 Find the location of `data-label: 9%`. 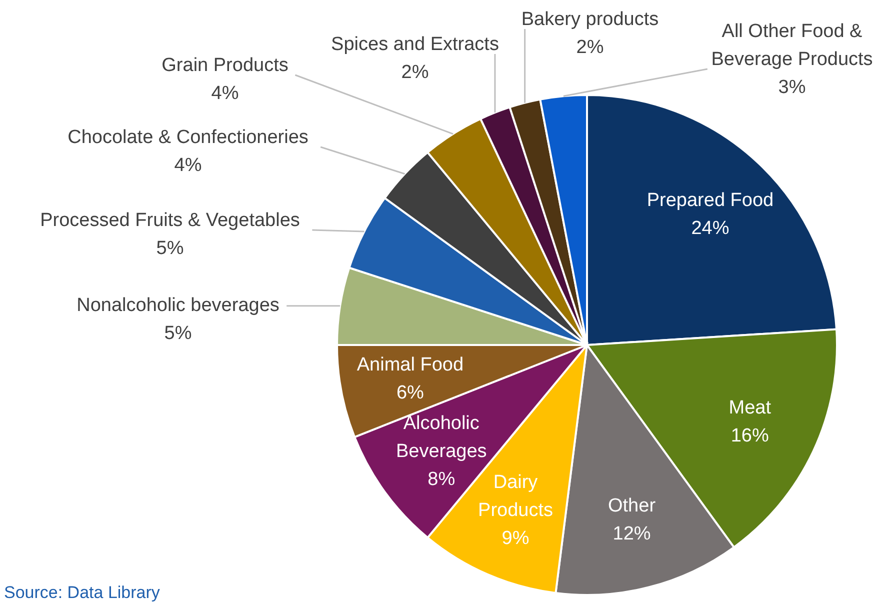

data-label: 9% is located at coordinates (516, 539).